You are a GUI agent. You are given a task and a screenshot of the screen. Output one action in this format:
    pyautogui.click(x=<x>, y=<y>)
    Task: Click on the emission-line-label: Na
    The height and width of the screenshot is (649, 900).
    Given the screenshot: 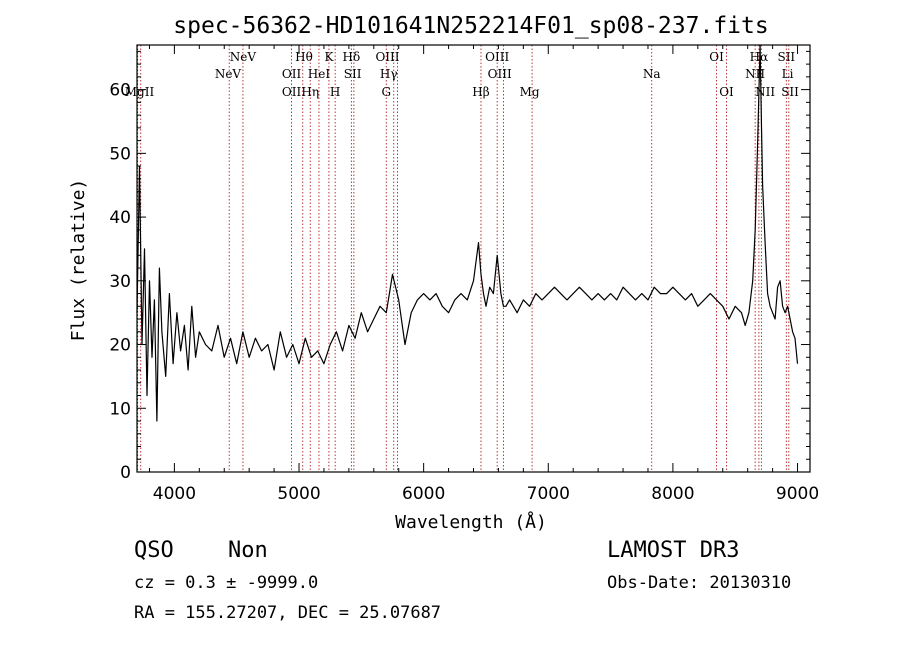 What is the action you would take?
    pyautogui.click(x=652, y=74)
    